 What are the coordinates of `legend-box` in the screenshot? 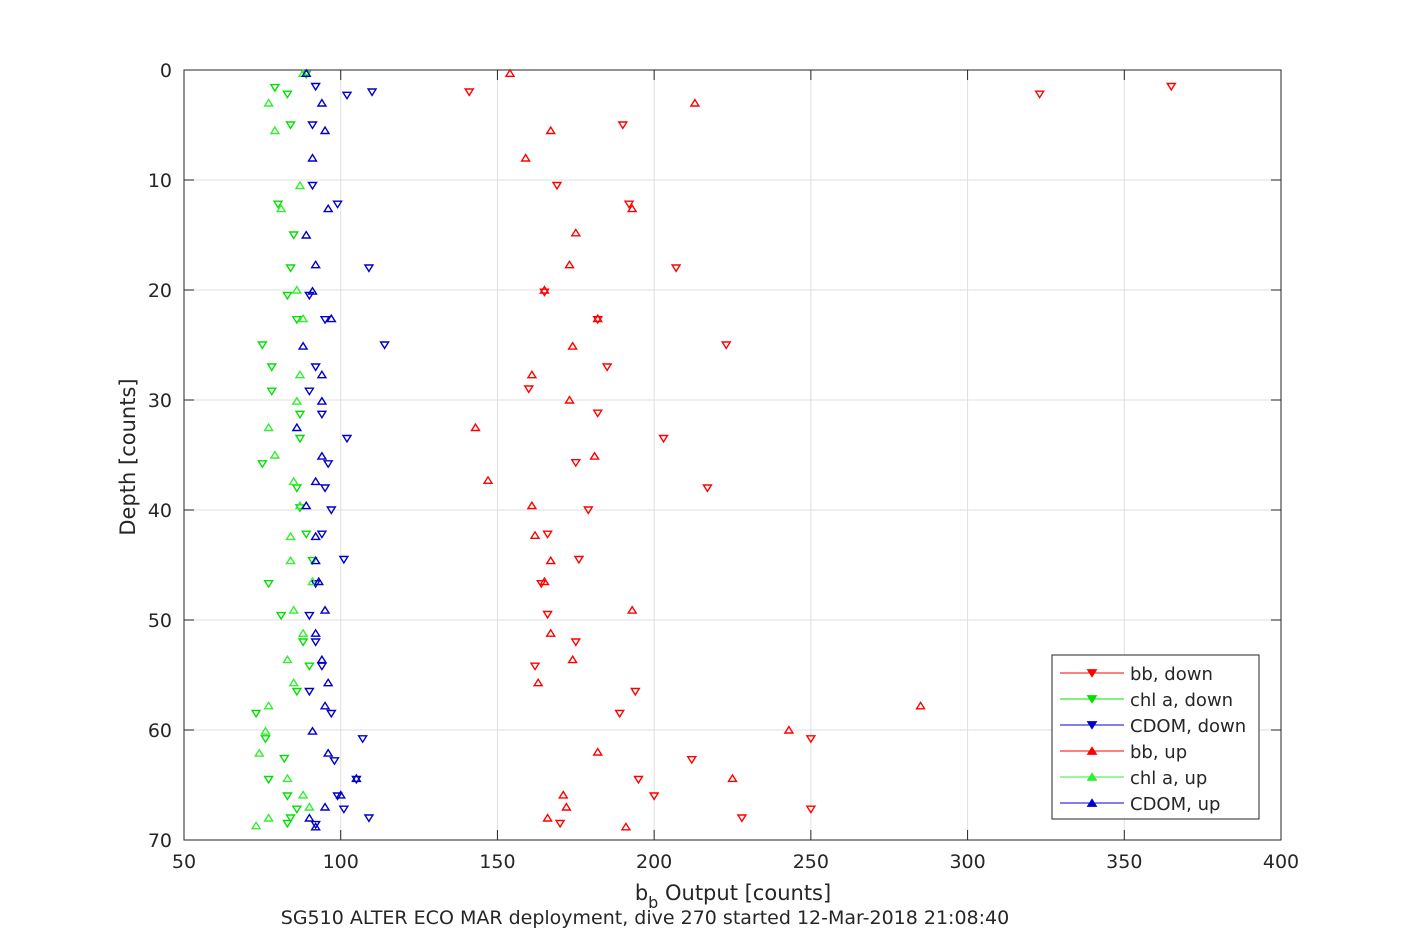 It's located at (1155, 737).